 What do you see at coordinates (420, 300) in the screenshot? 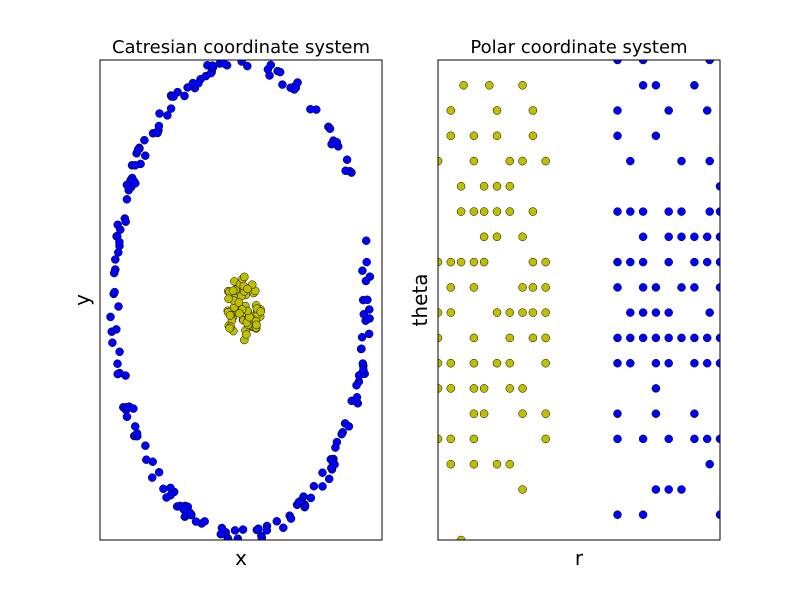
I see `polar-y-label: theta` at bounding box center [420, 300].